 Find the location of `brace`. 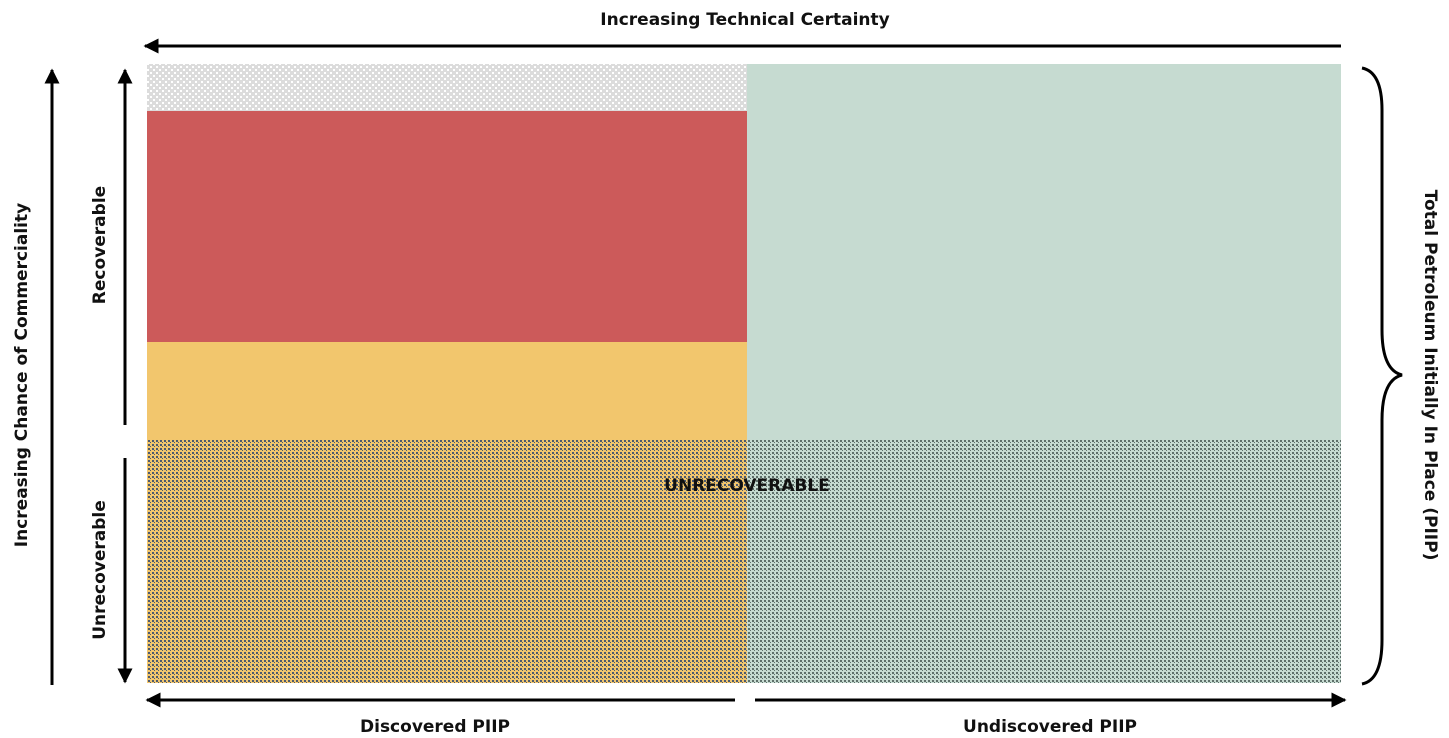

brace is located at coordinates (1382, 376).